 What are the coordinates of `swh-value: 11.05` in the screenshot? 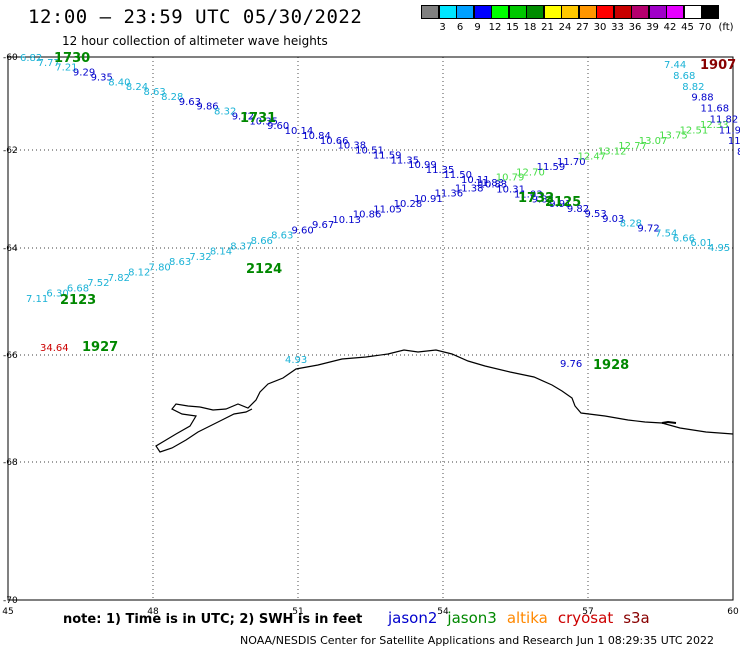 It's located at (387, 209).